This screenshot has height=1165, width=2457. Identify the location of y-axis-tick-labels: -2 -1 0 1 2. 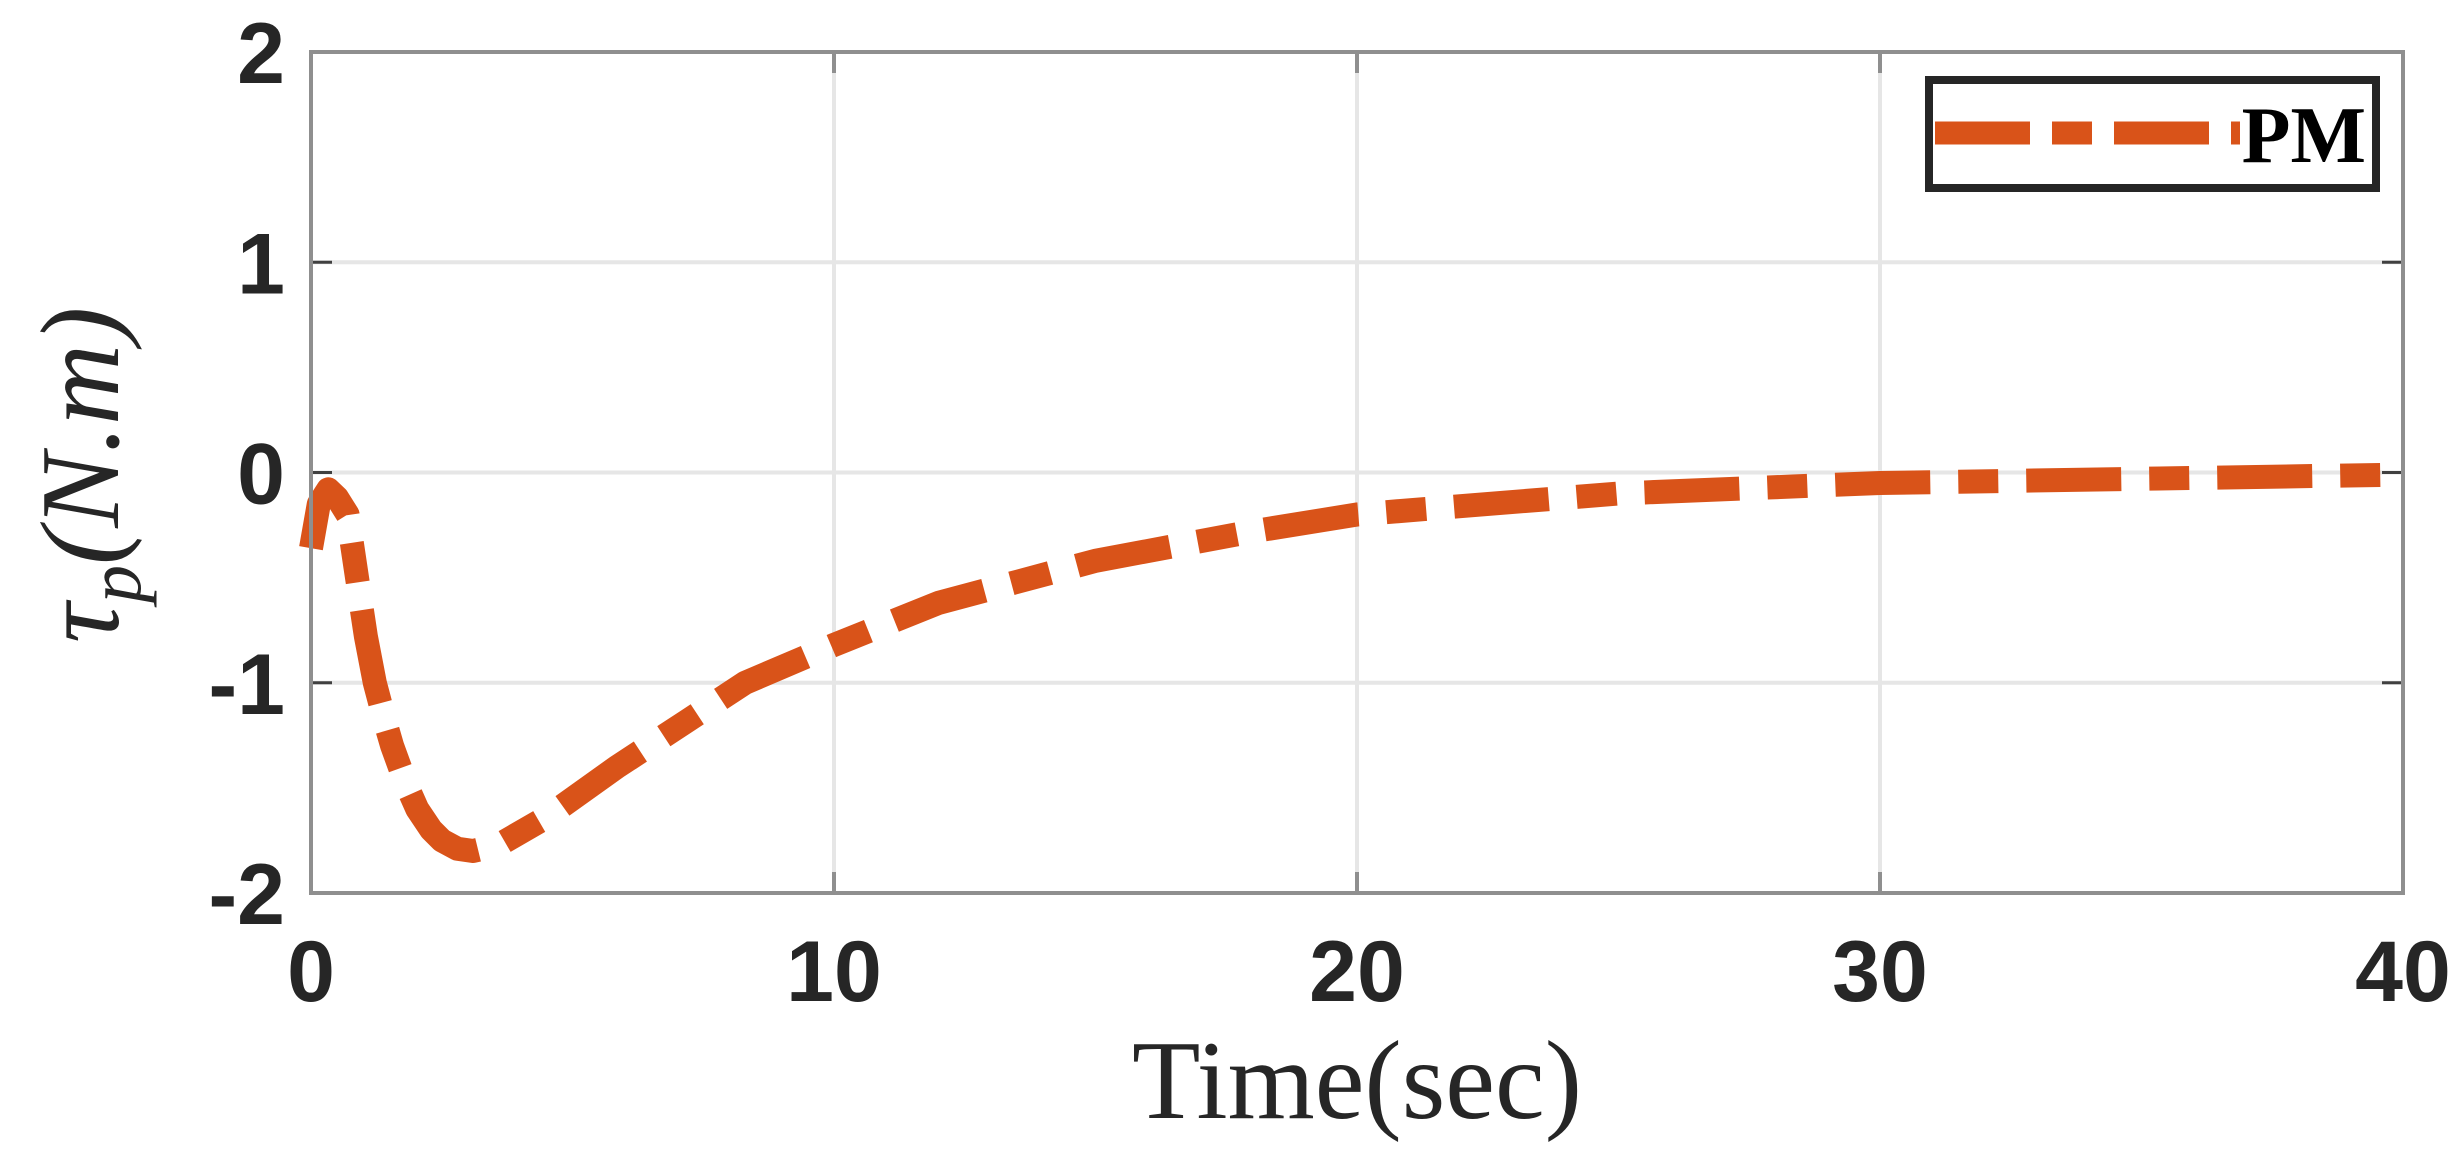
(247, 474).